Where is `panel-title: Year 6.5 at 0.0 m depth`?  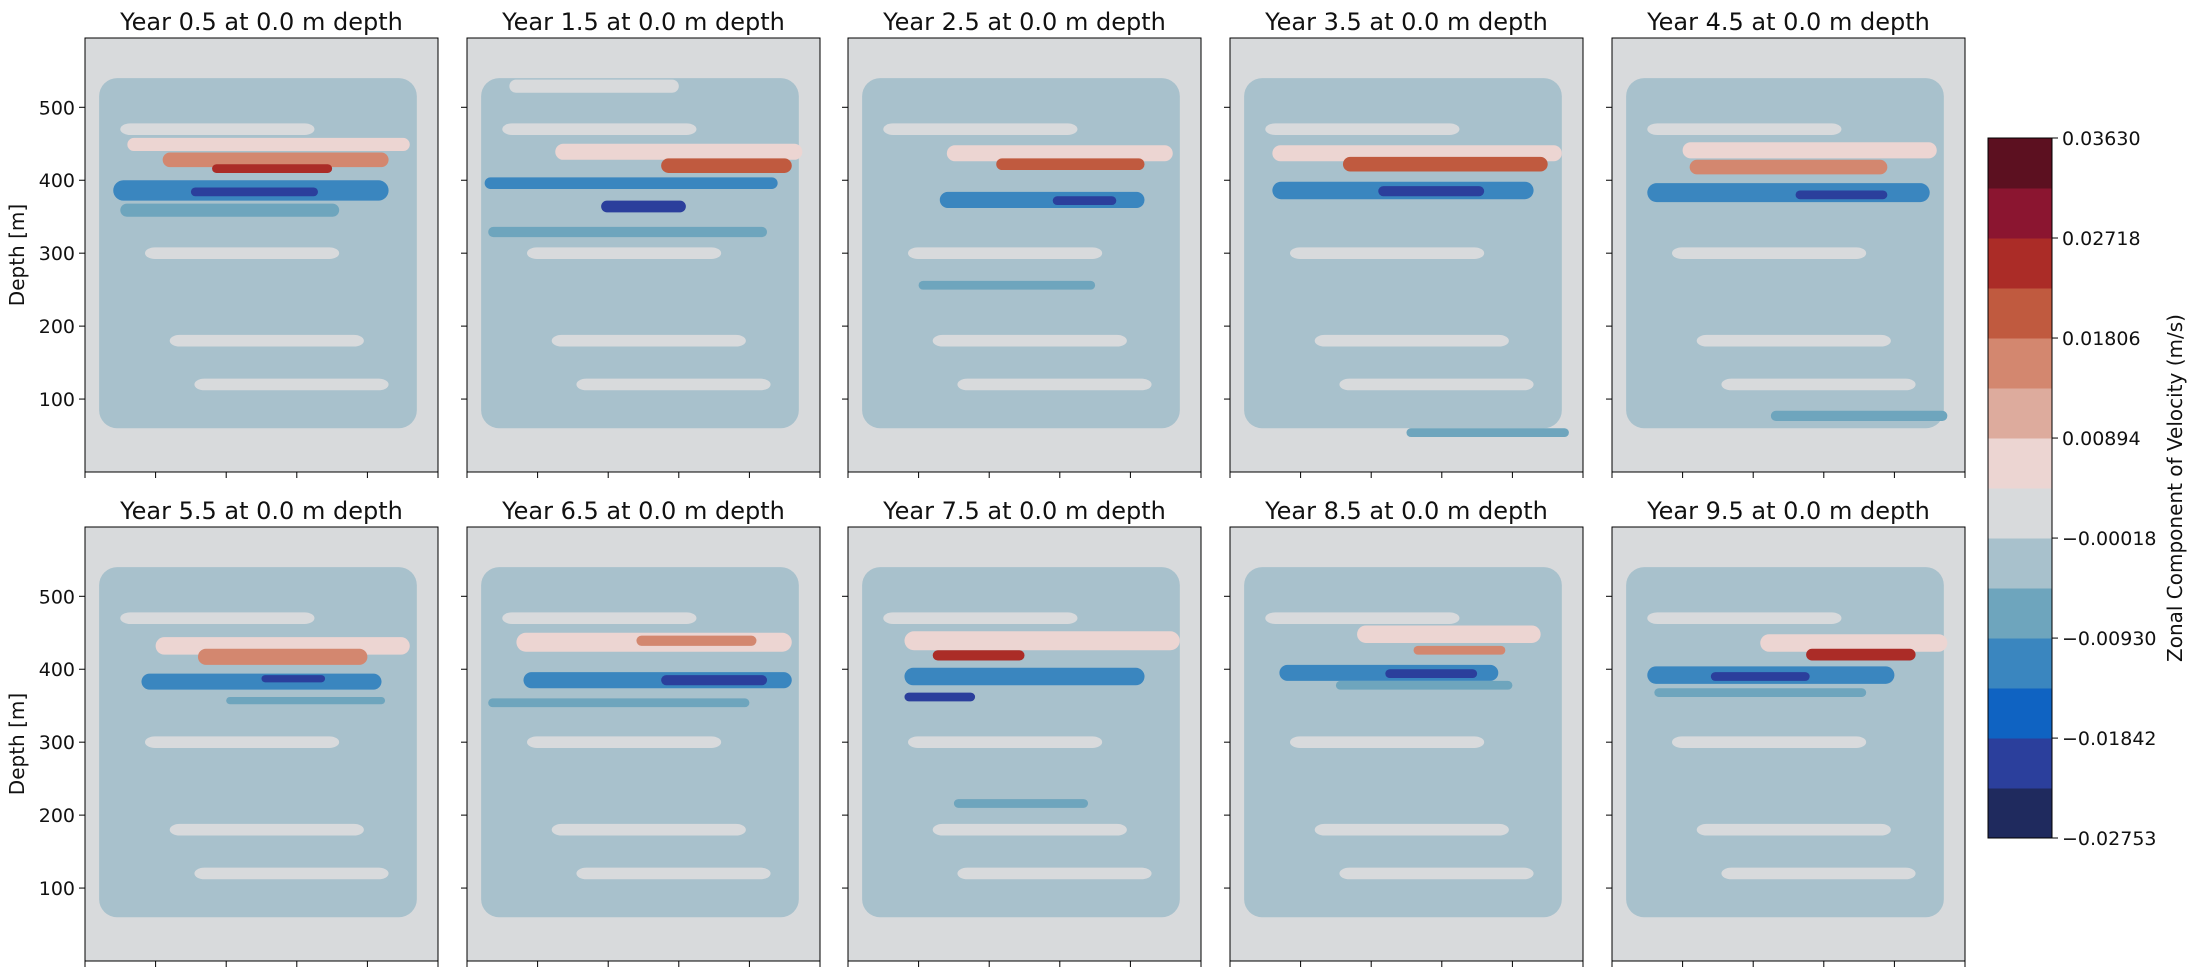 panel-title: Year 6.5 at 0.0 m depth is located at coordinates (643, 511).